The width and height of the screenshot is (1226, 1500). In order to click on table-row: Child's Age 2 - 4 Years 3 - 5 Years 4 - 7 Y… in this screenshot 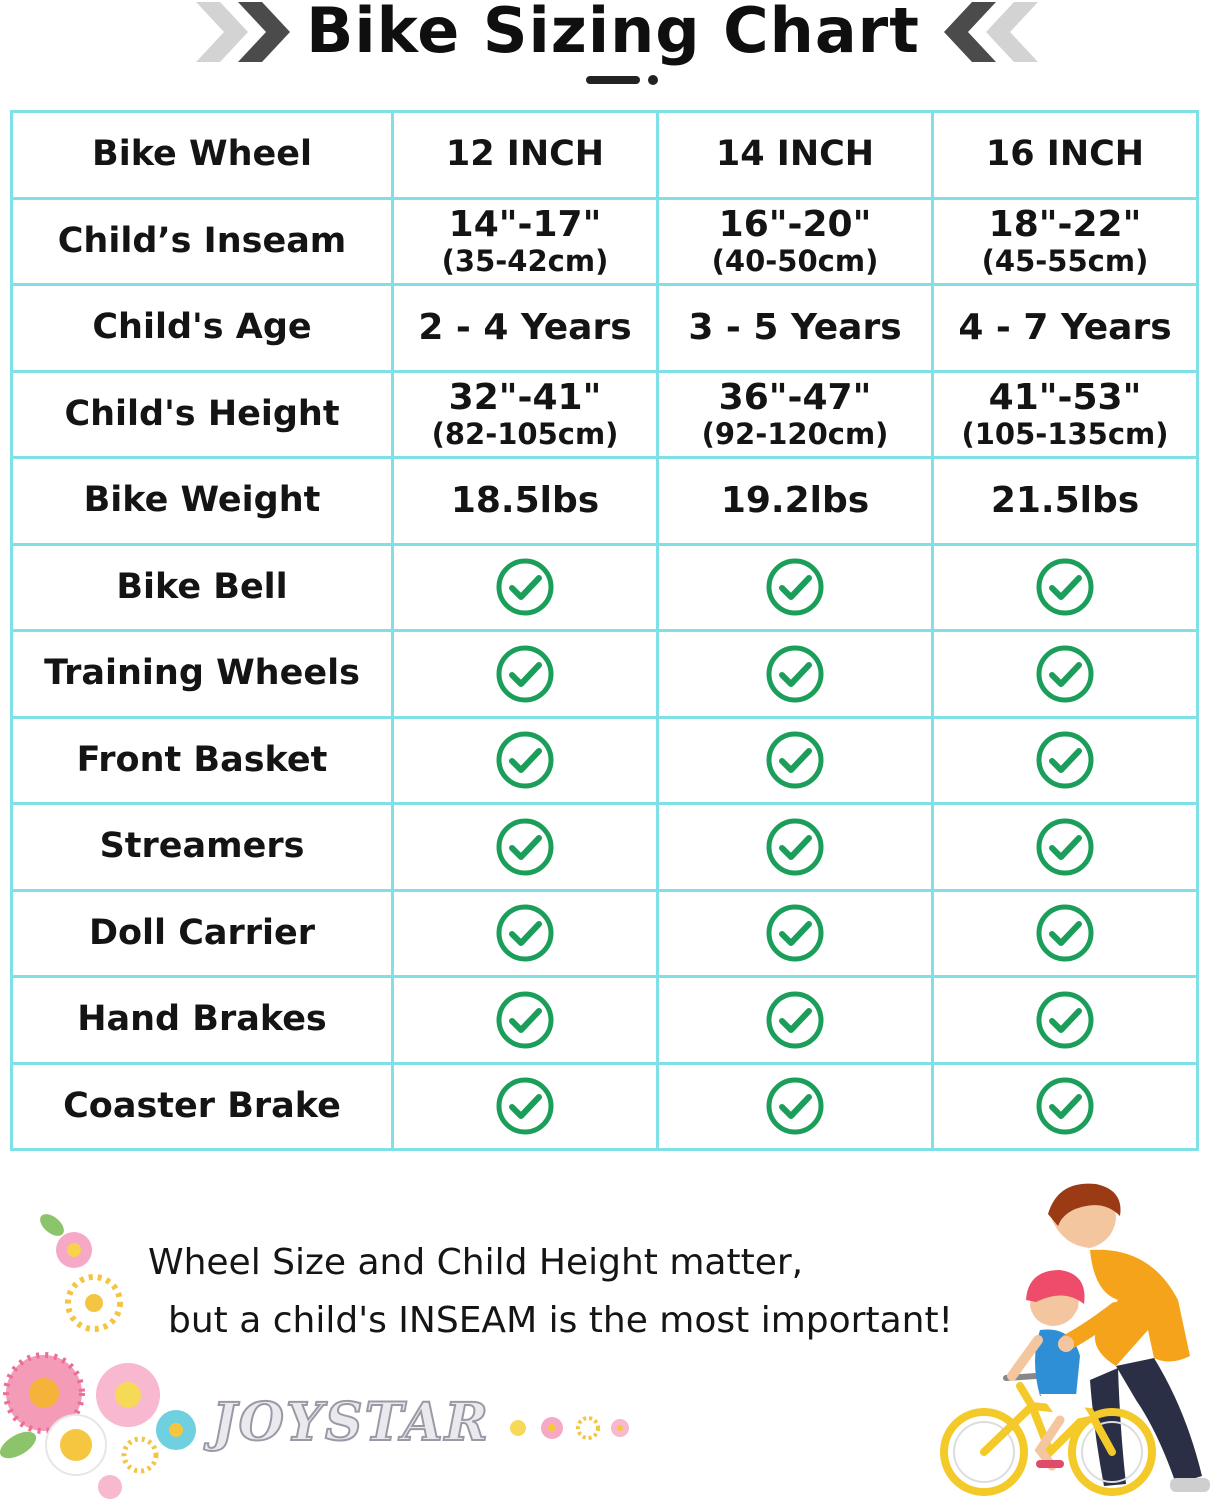, I will do `click(604, 328)`.